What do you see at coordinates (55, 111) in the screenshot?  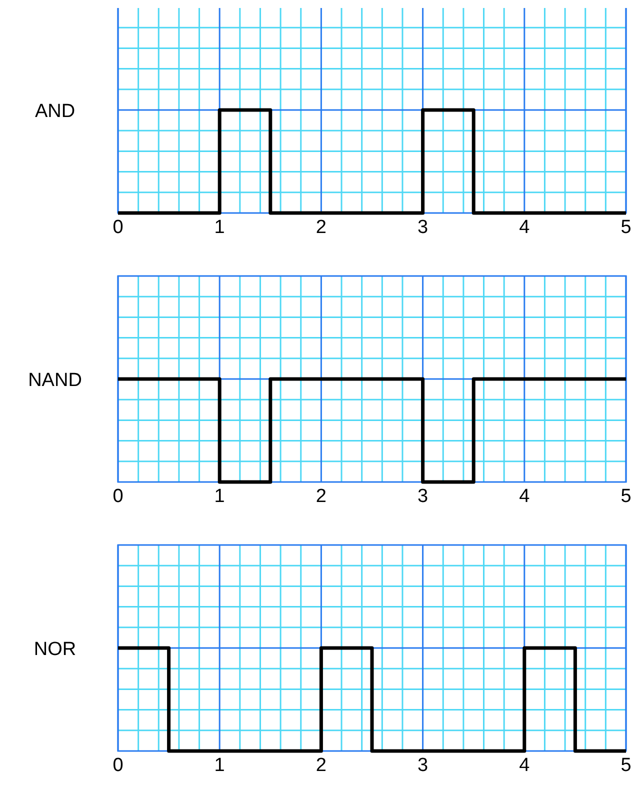 I see `y-axis-title: AND` at bounding box center [55, 111].